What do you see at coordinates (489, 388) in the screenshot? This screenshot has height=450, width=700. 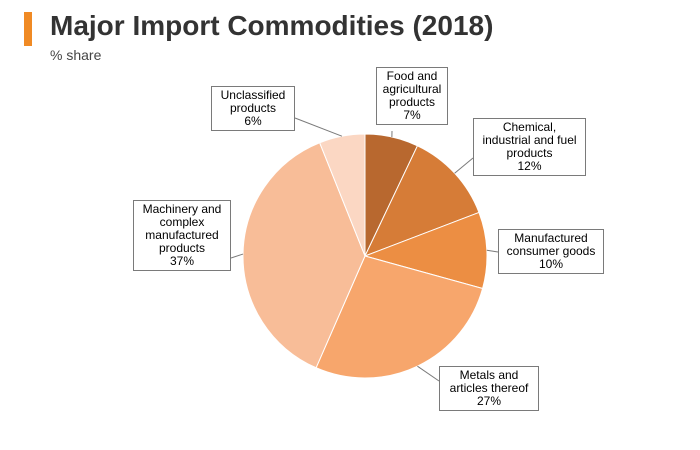 I see `label-metals: Metals and articles thereof 27%` at bounding box center [489, 388].